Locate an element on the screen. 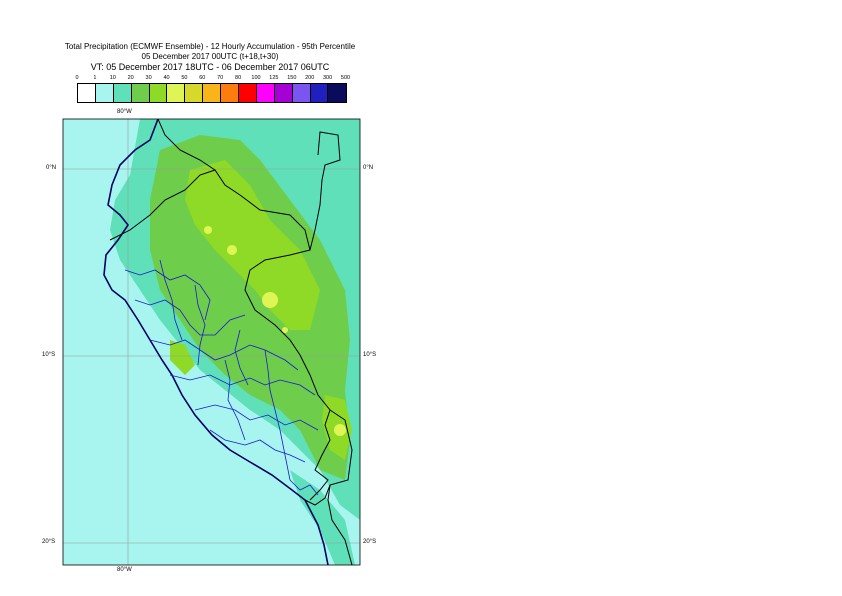 The height and width of the screenshot is (596, 842). legend-tick-label: 500 is located at coordinates (345, 78).